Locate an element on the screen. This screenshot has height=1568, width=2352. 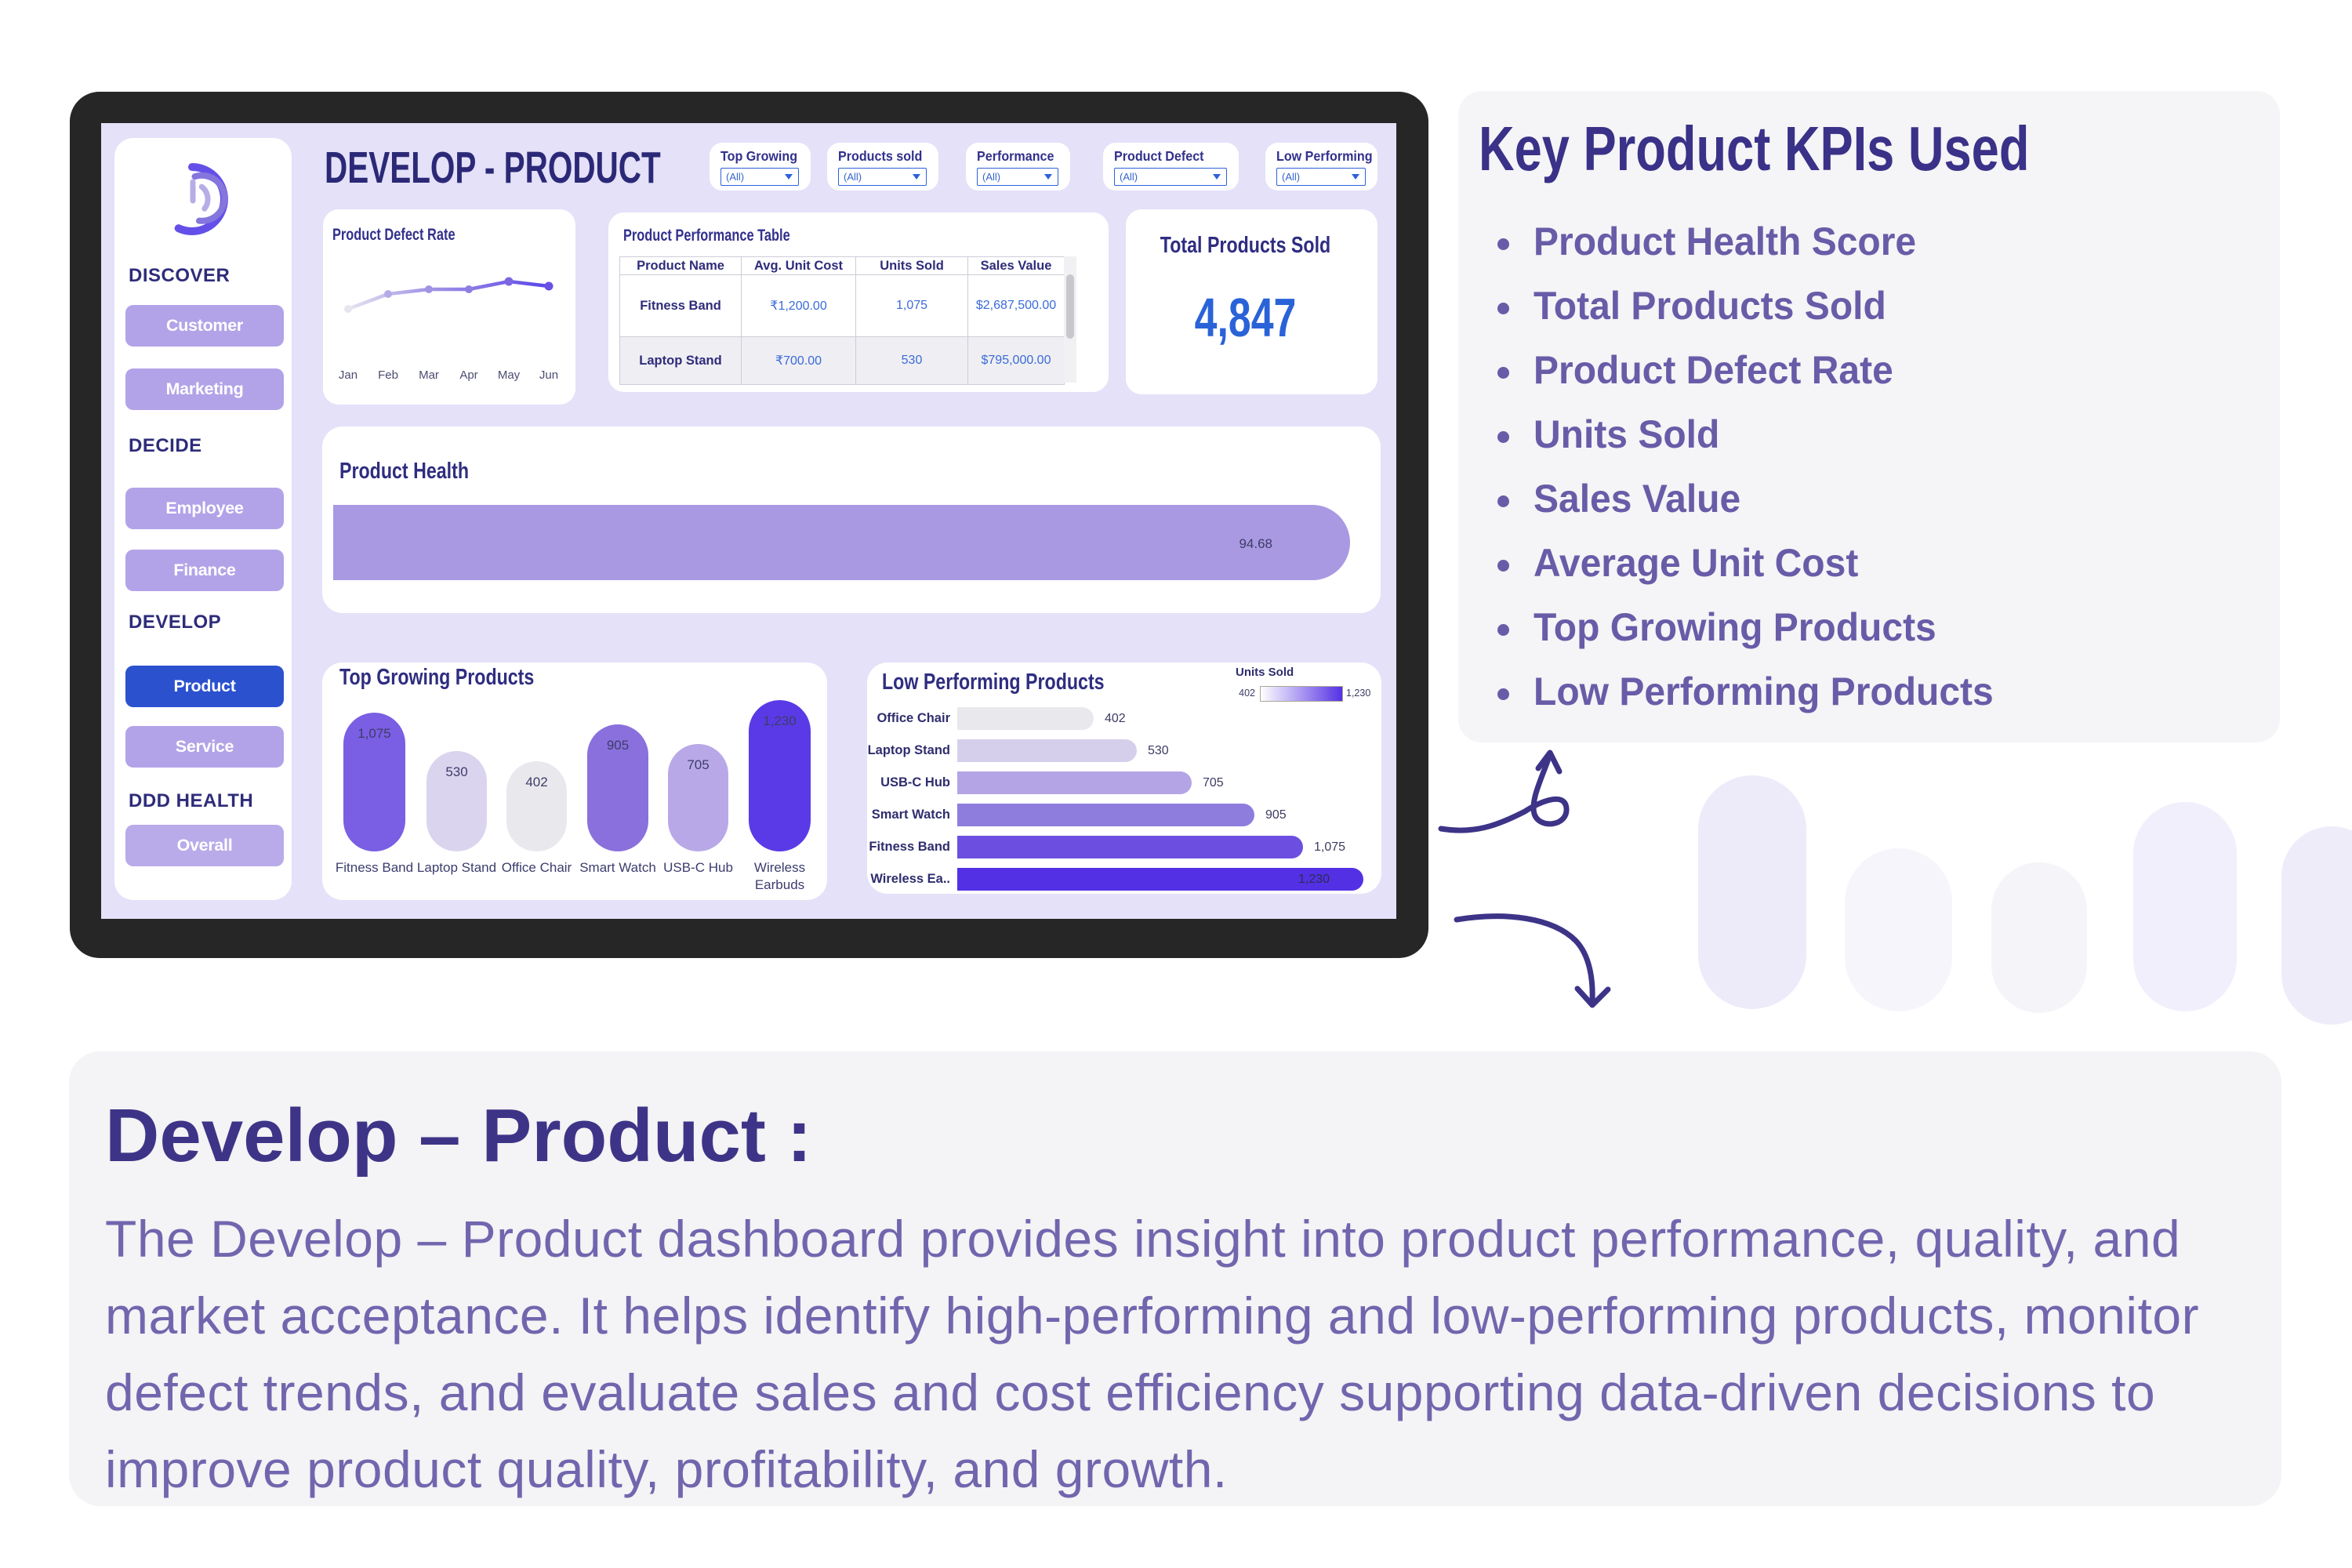
svg-text: Jun is located at coordinates (548, 375).